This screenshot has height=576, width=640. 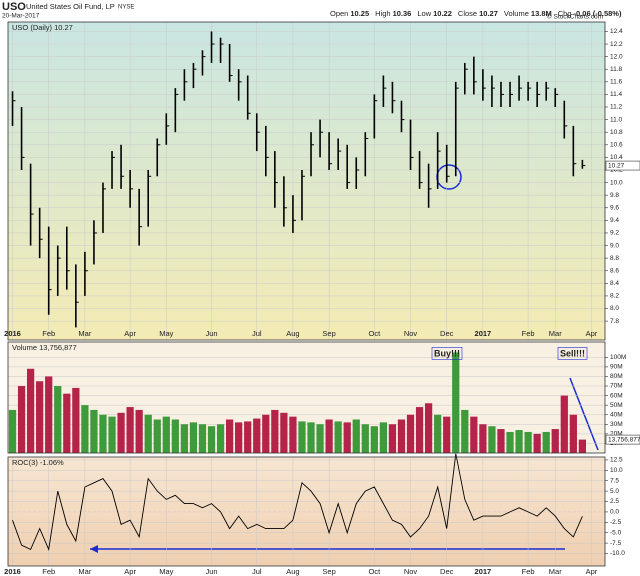 I want to click on y-tick-label: 8.4, so click(x=614, y=283).